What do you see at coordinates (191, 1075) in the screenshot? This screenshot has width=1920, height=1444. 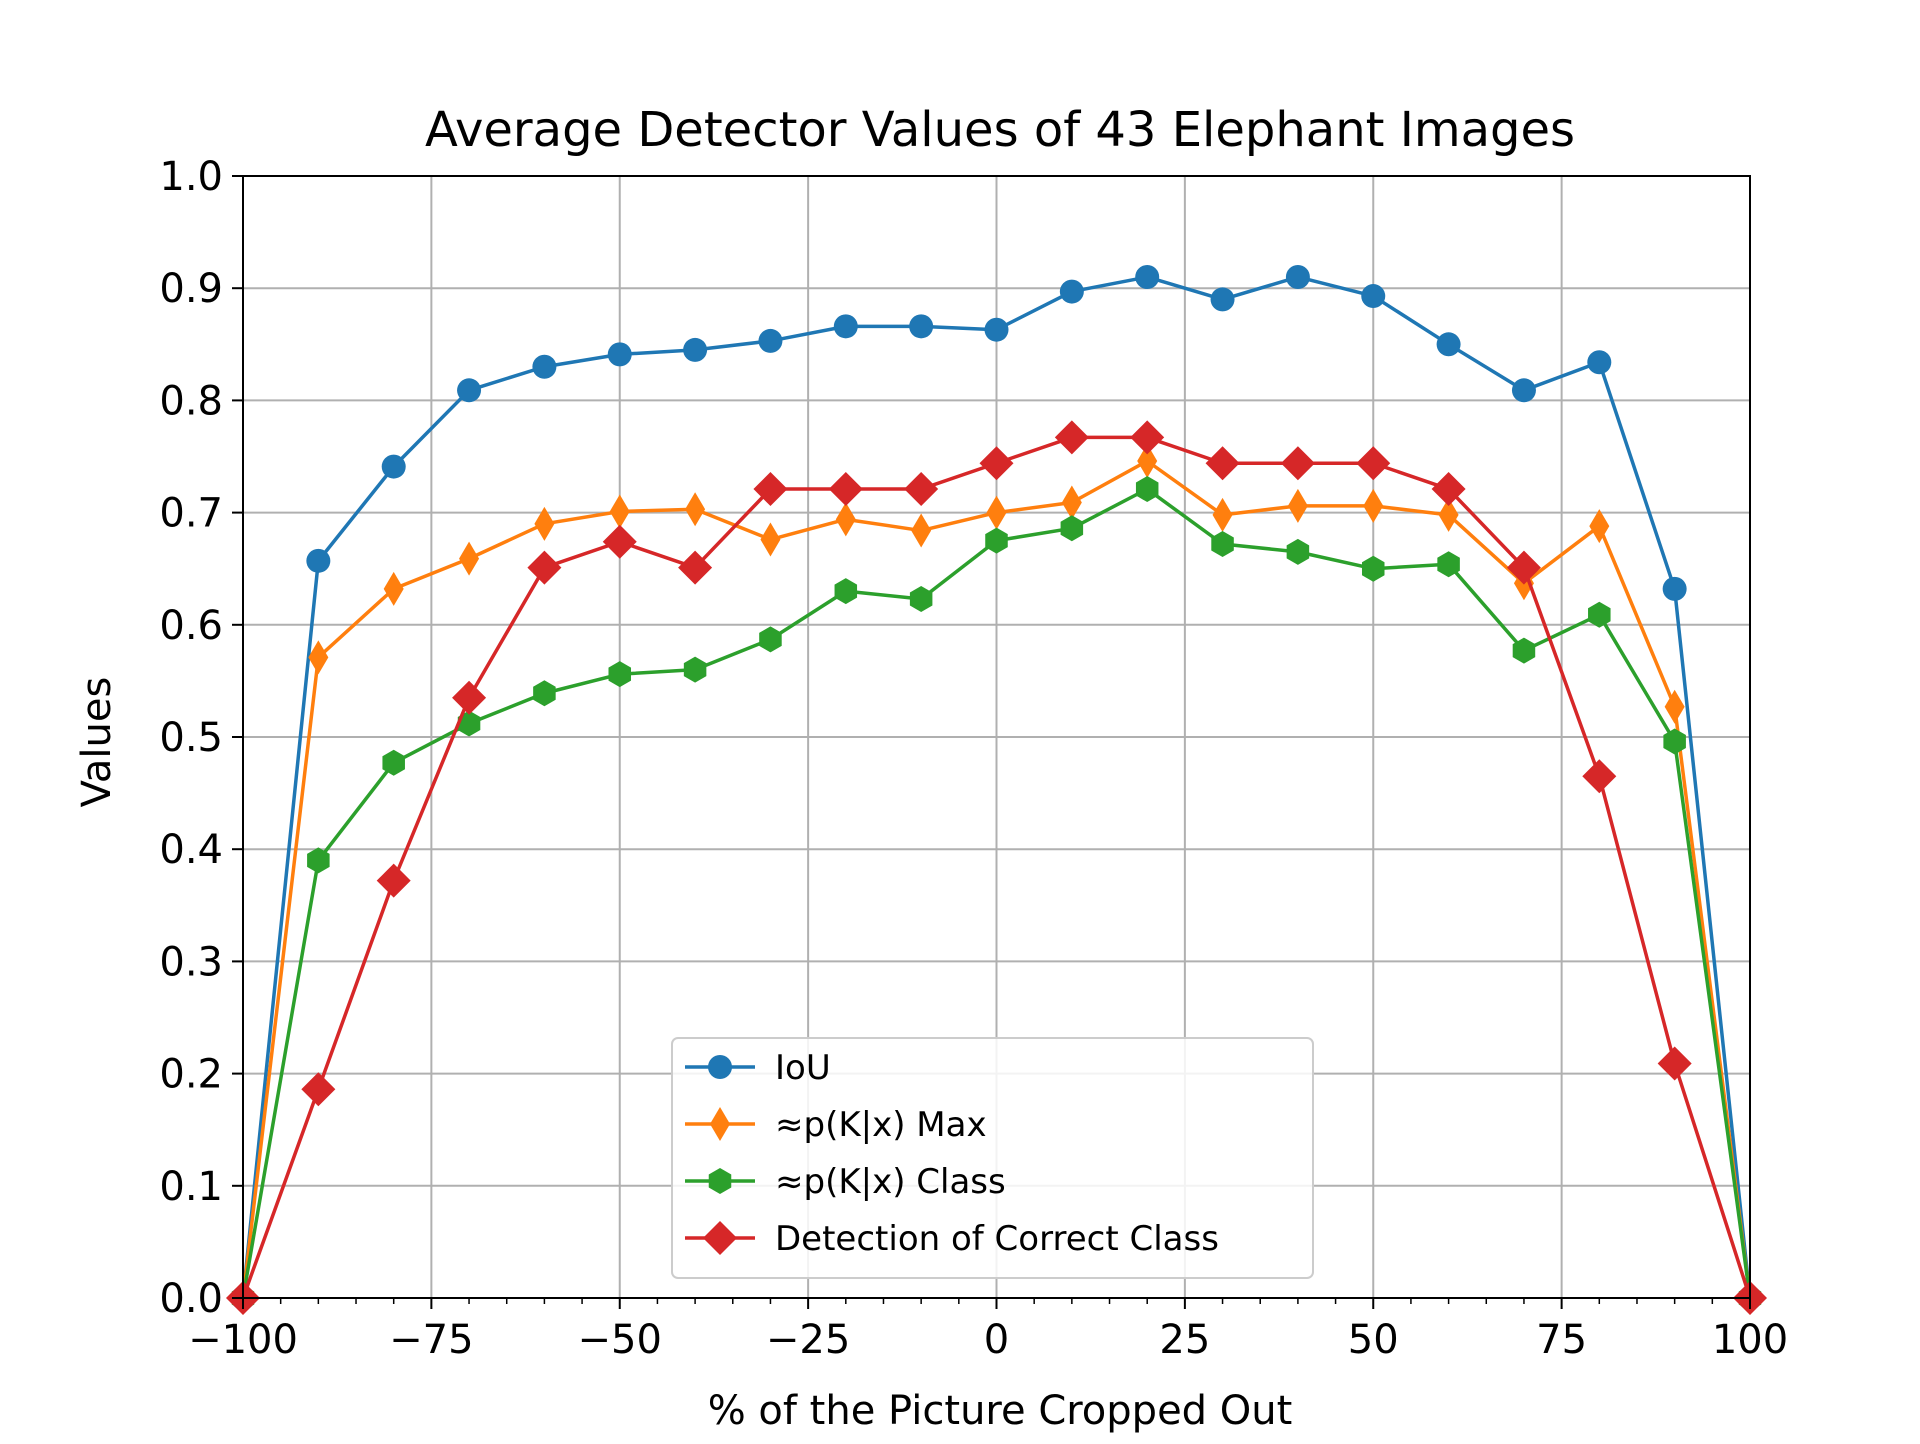 I see `y-tick-label: 0.2` at bounding box center [191, 1075].